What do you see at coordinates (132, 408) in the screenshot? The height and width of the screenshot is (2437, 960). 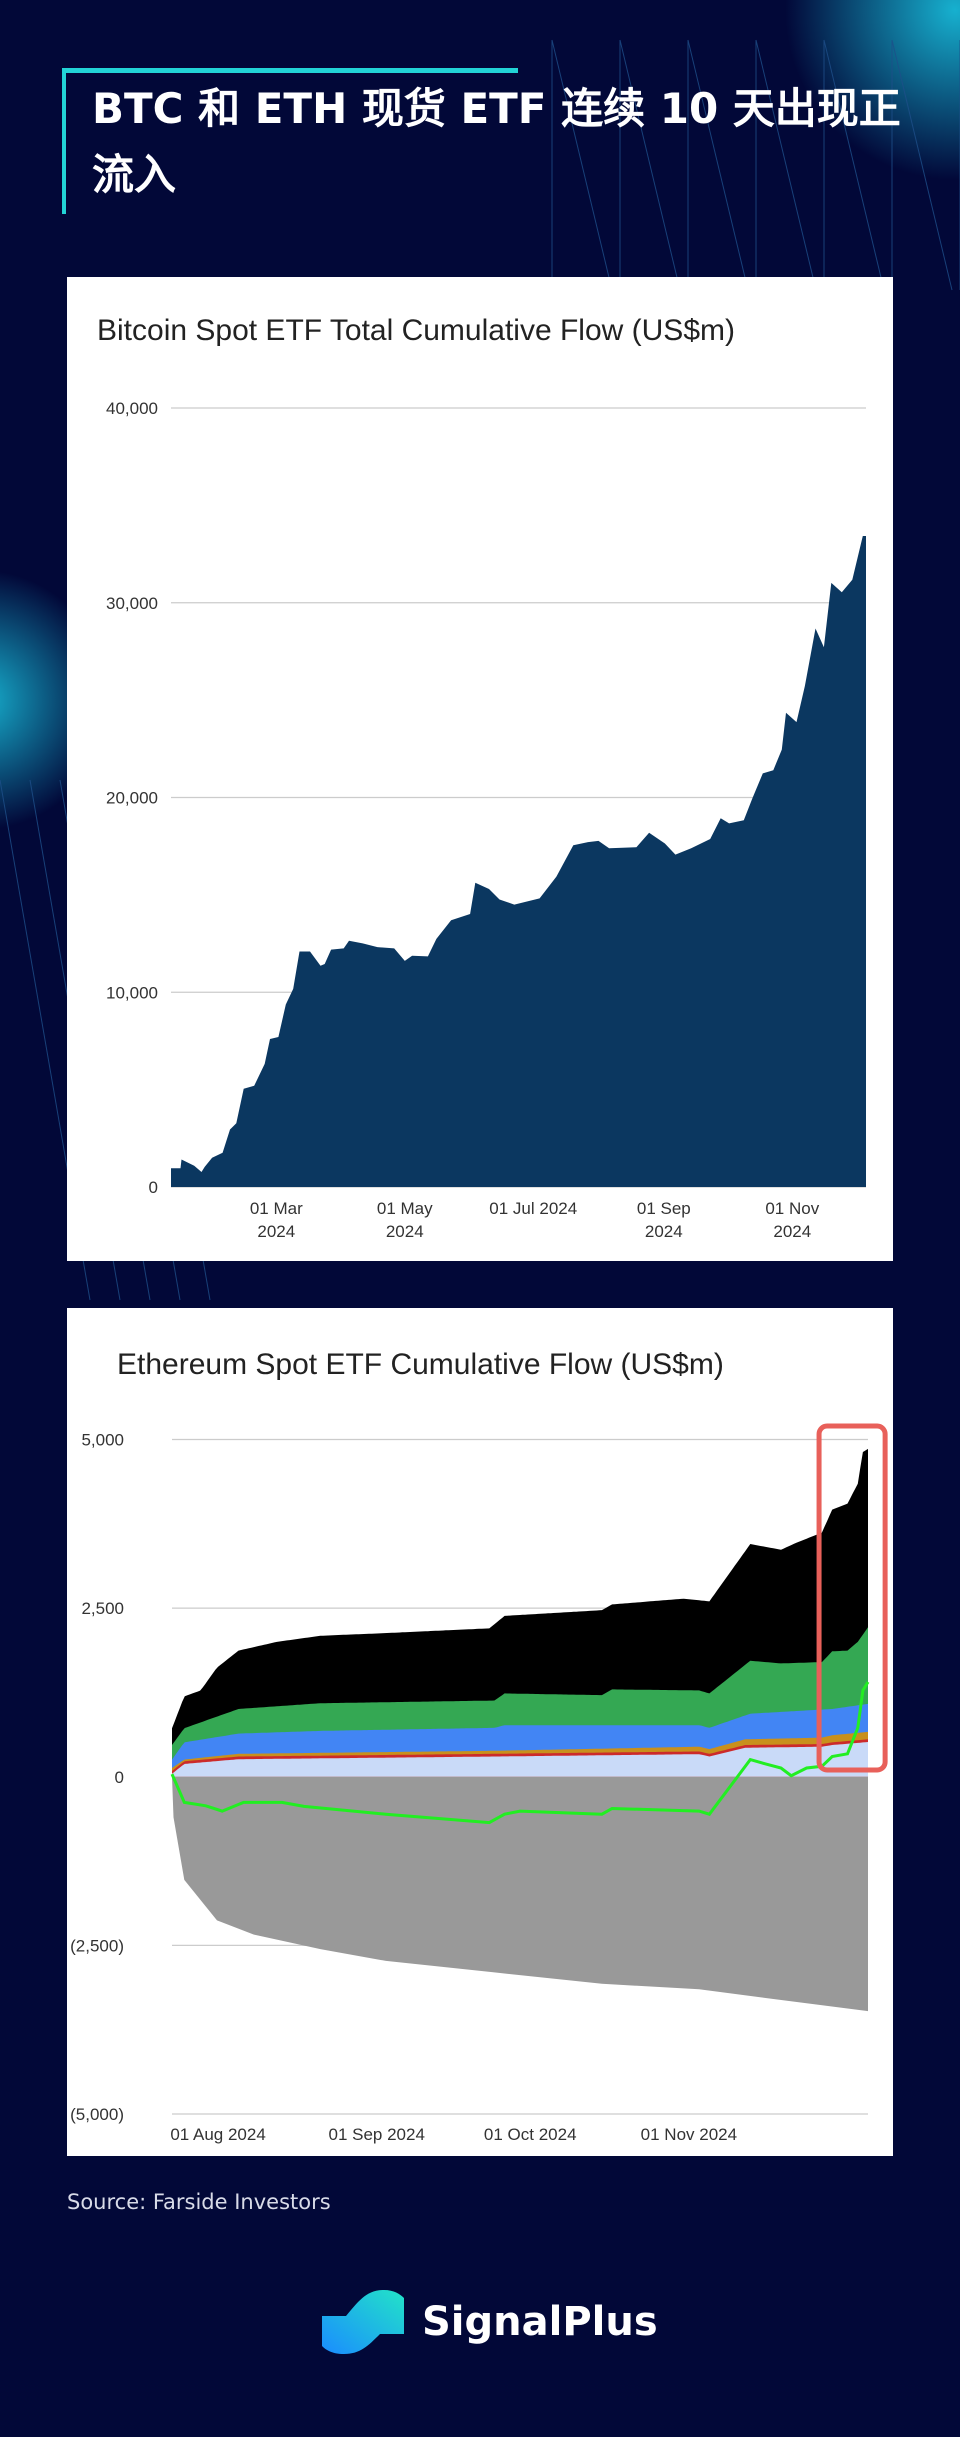 I see `y-tick-label: 40,000` at bounding box center [132, 408].